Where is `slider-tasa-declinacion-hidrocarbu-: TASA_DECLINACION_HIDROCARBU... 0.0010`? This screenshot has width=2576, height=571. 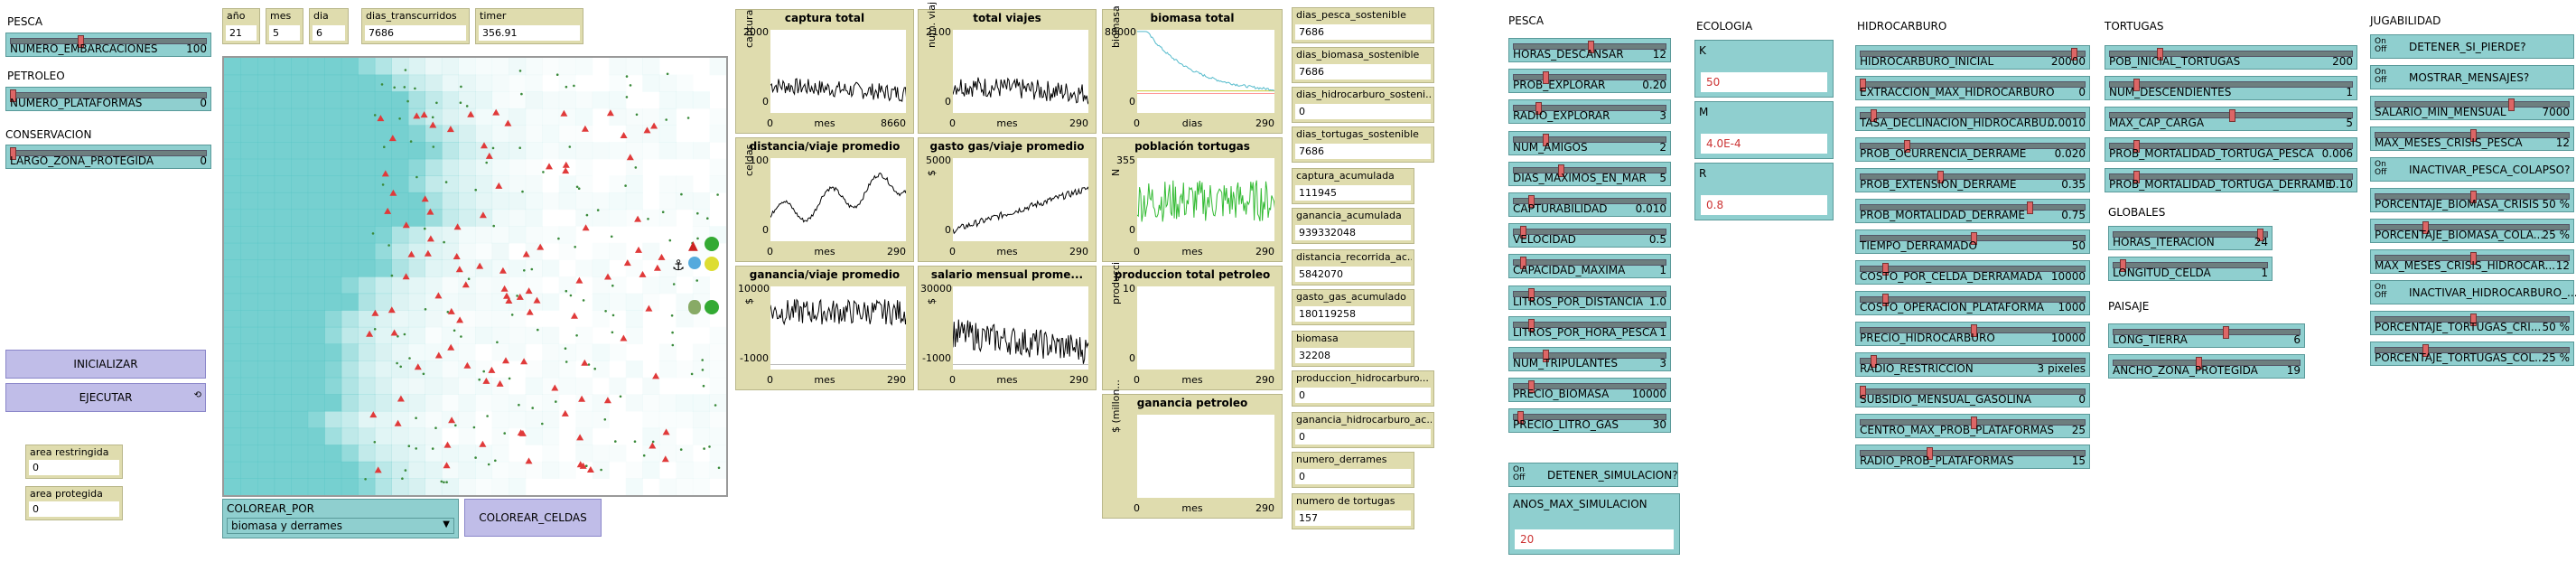
slider-tasa-declinacion-hidrocarbu-: TASA_DECLINACION_HIDROCARBU... 0.0010 is located at coordinates (1972, 119).